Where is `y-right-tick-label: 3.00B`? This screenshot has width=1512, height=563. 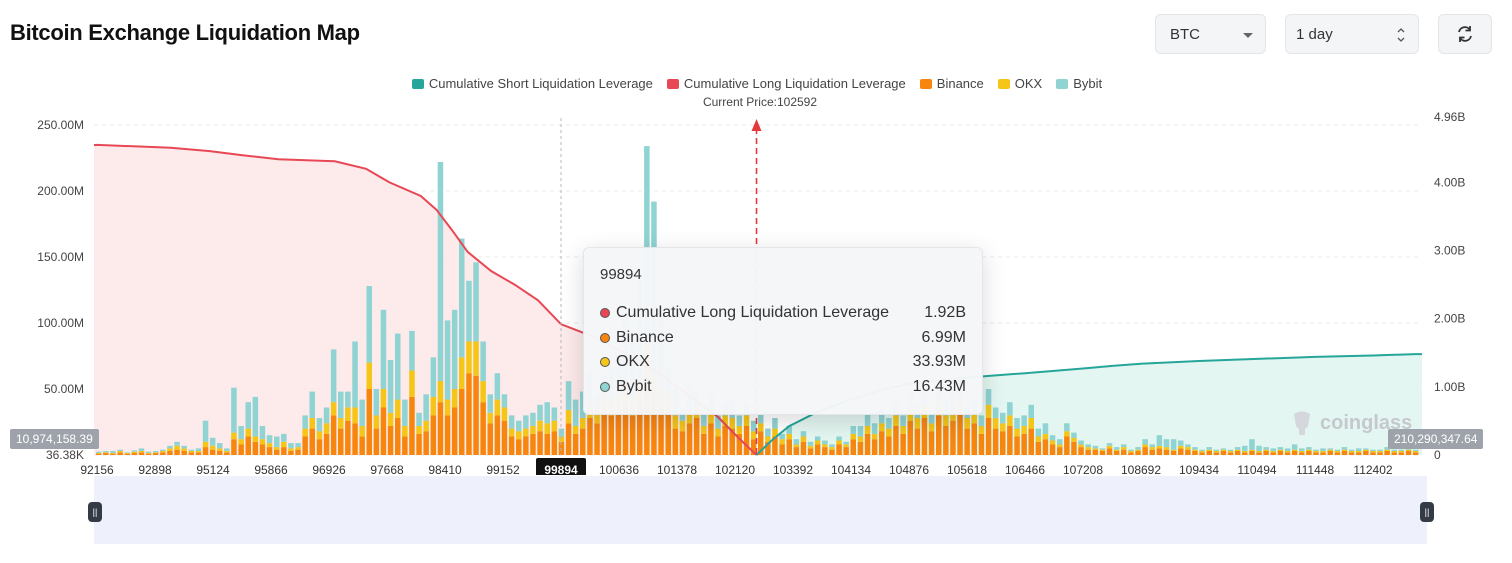 y-right-tick-label: 3.00B is located at coordinates (1449, 251).